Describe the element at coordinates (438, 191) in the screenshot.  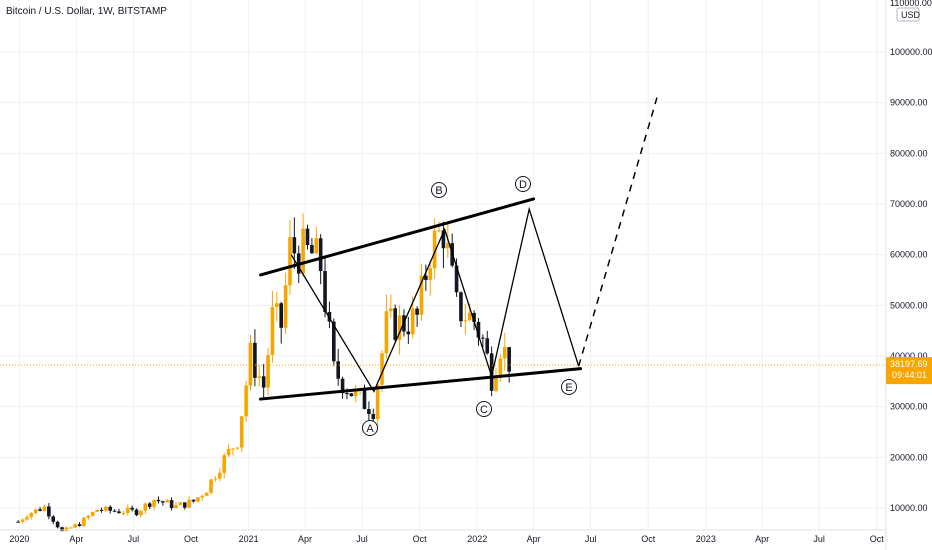
I see `wave-label-b: B` at that location.